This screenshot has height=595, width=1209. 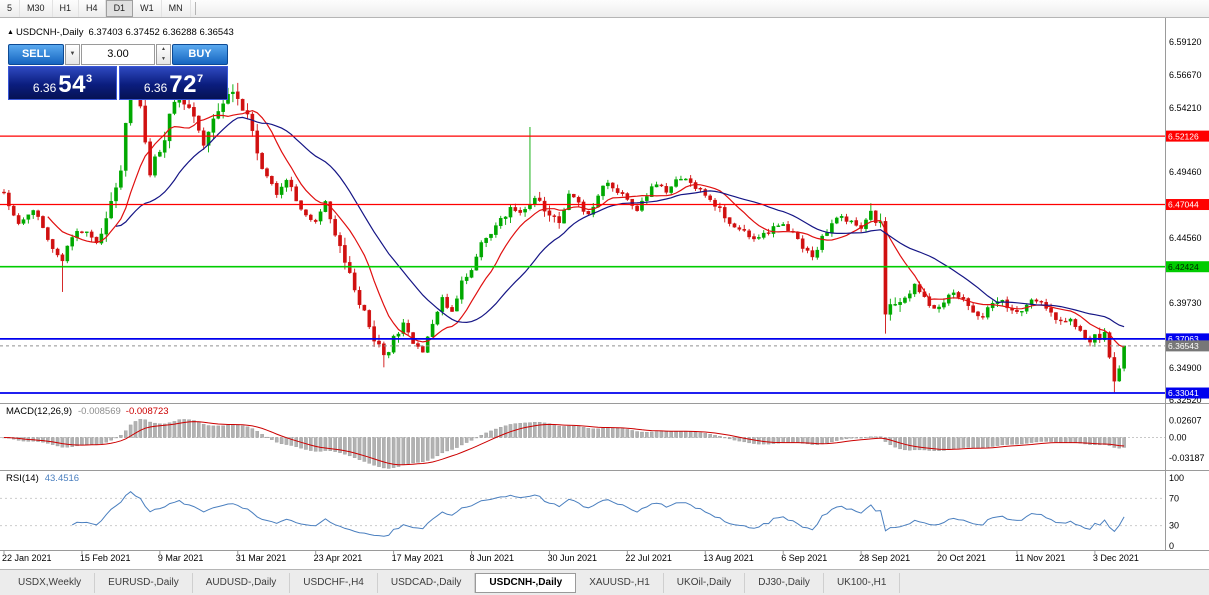 I want to click on stepper-down-icon: ▼, so click(x=163, y=58).